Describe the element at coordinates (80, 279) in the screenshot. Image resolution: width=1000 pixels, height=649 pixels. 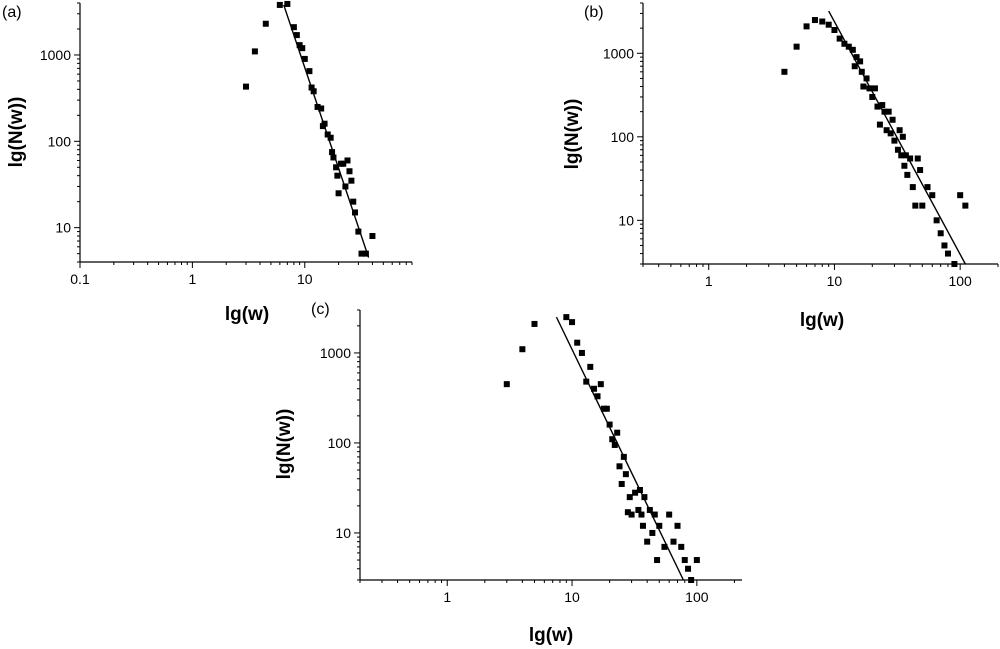
I see `x-tick-label: 0.1` at that location.